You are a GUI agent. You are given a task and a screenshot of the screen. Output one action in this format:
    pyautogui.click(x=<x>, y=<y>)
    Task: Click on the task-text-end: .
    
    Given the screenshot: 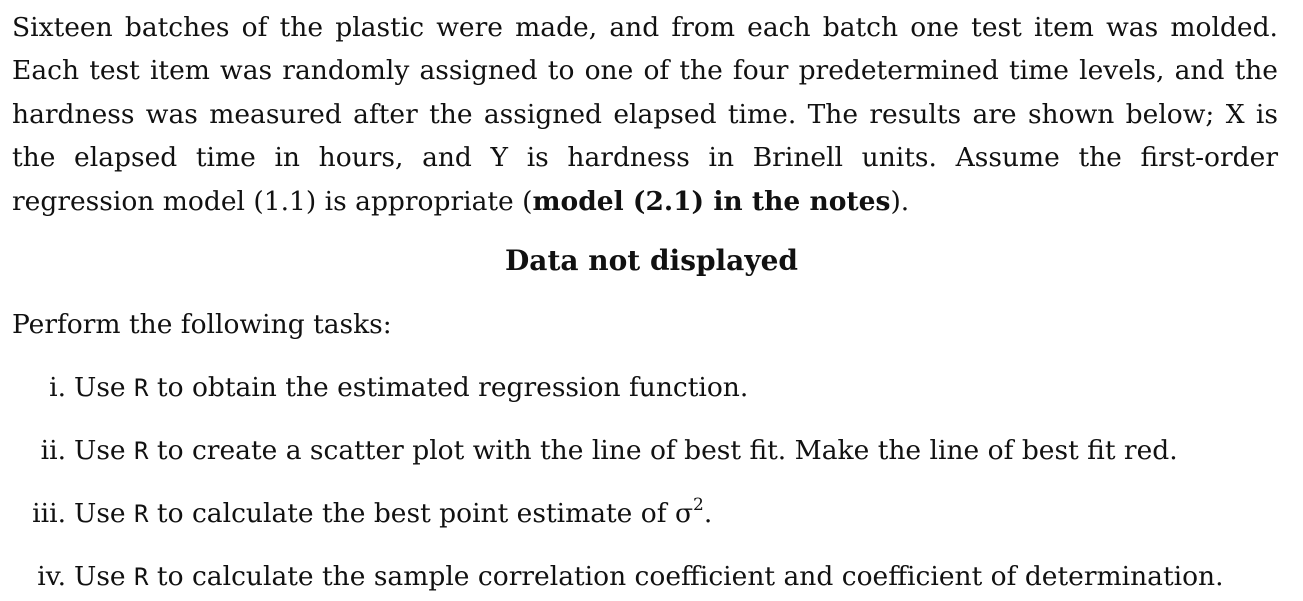 What is the action you would take?
    pyautogui.click(x=708, y=513)
    